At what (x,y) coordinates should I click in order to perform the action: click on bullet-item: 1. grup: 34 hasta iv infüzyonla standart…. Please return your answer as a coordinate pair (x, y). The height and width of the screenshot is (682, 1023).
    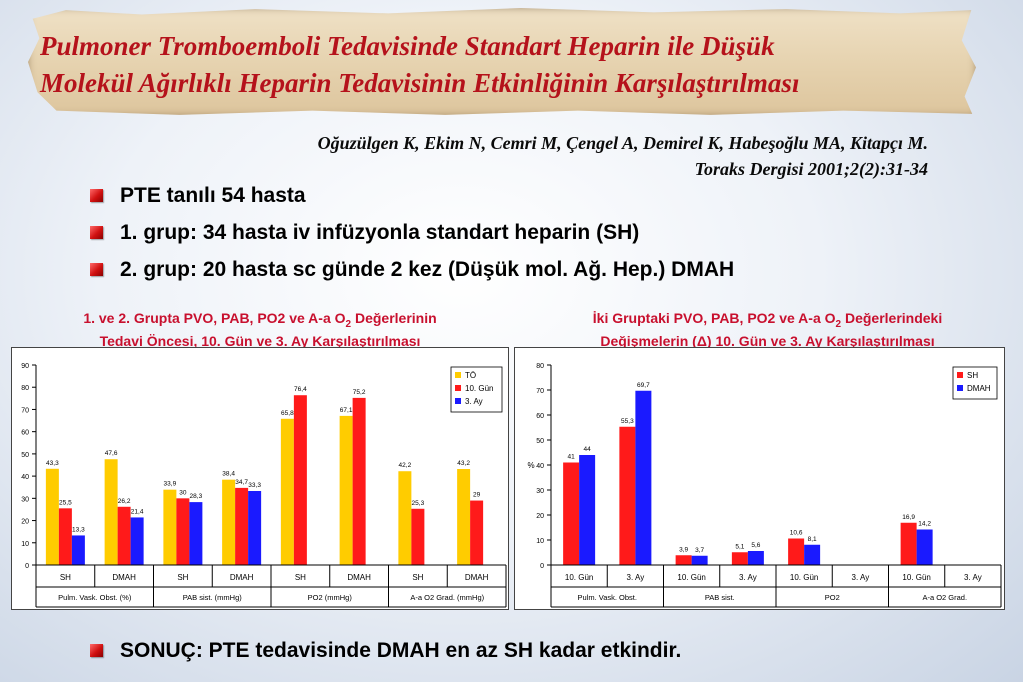
    Looking at the image, I should click on (411, 238).